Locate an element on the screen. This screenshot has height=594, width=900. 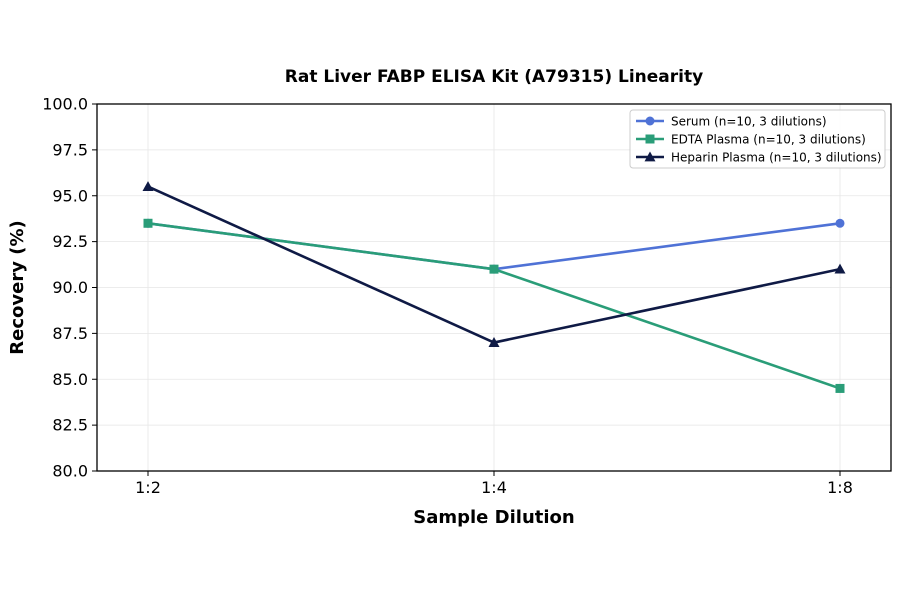
legend-label: Heparin Plasma (n=10, 3 dilutions) is located at coordinates (776, 158).